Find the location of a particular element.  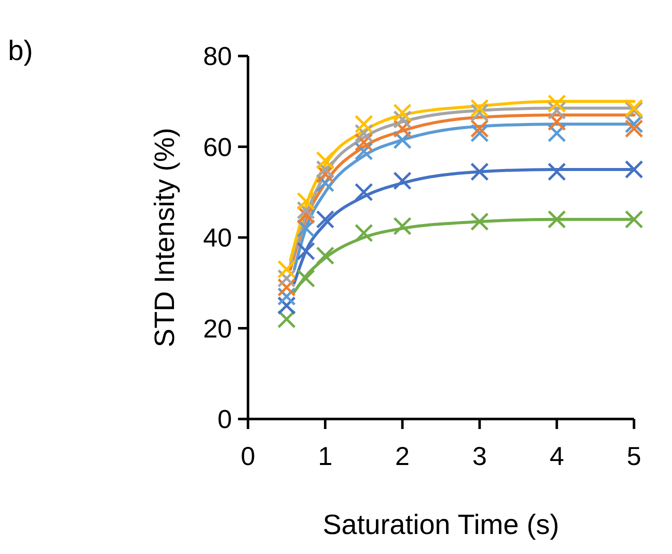

x-axis-title: Saturation Time (s) is located at coordinates (441, 524).